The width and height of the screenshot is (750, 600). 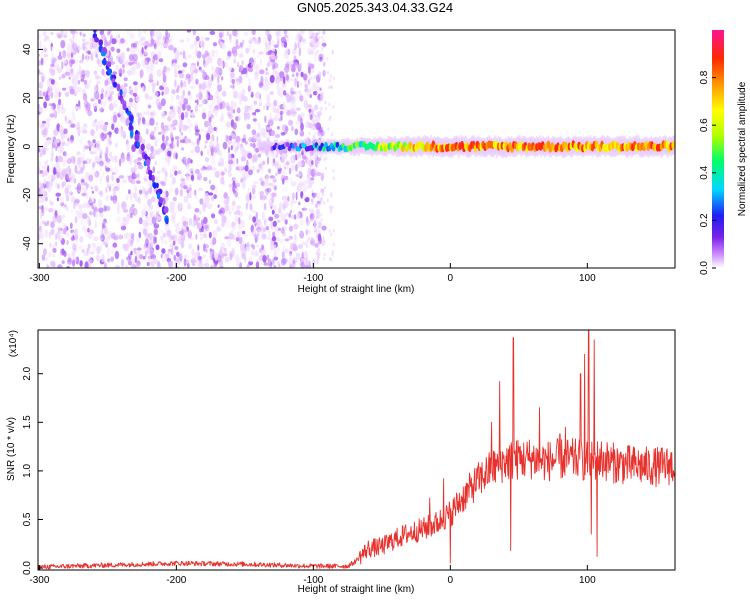 I want to click on spectrogram-diagonal-feature, so click(x=148, y=163).